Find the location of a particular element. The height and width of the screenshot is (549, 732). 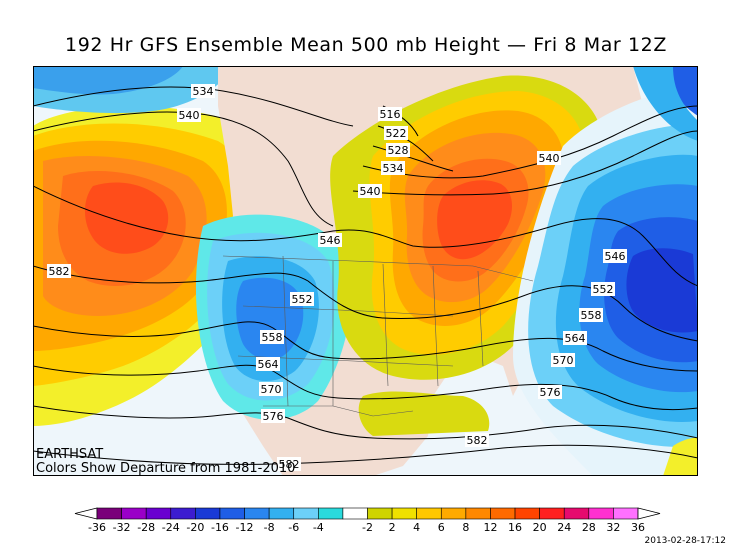

legend-tick-label: 6 is located at coordinates (441, 527).